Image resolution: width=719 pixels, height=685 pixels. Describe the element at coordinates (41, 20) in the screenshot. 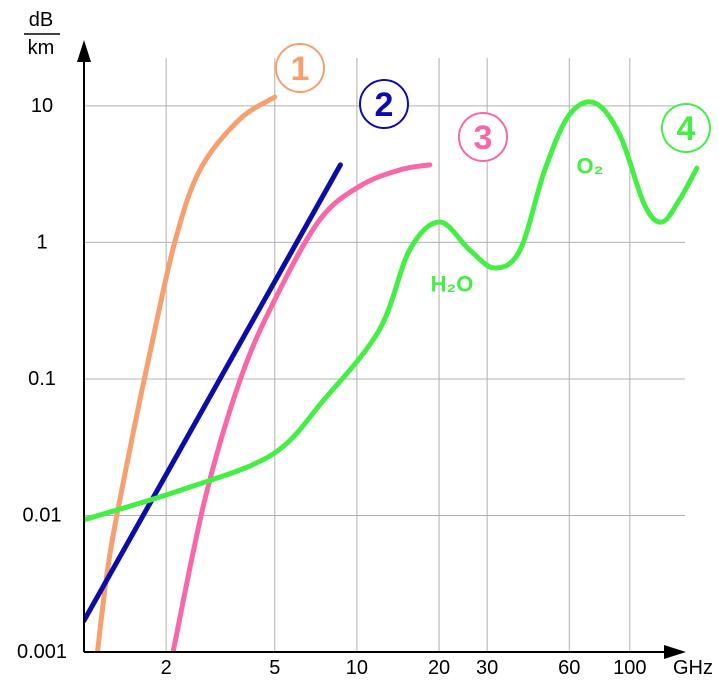

I see `y-label-numerator: dB` at that location.